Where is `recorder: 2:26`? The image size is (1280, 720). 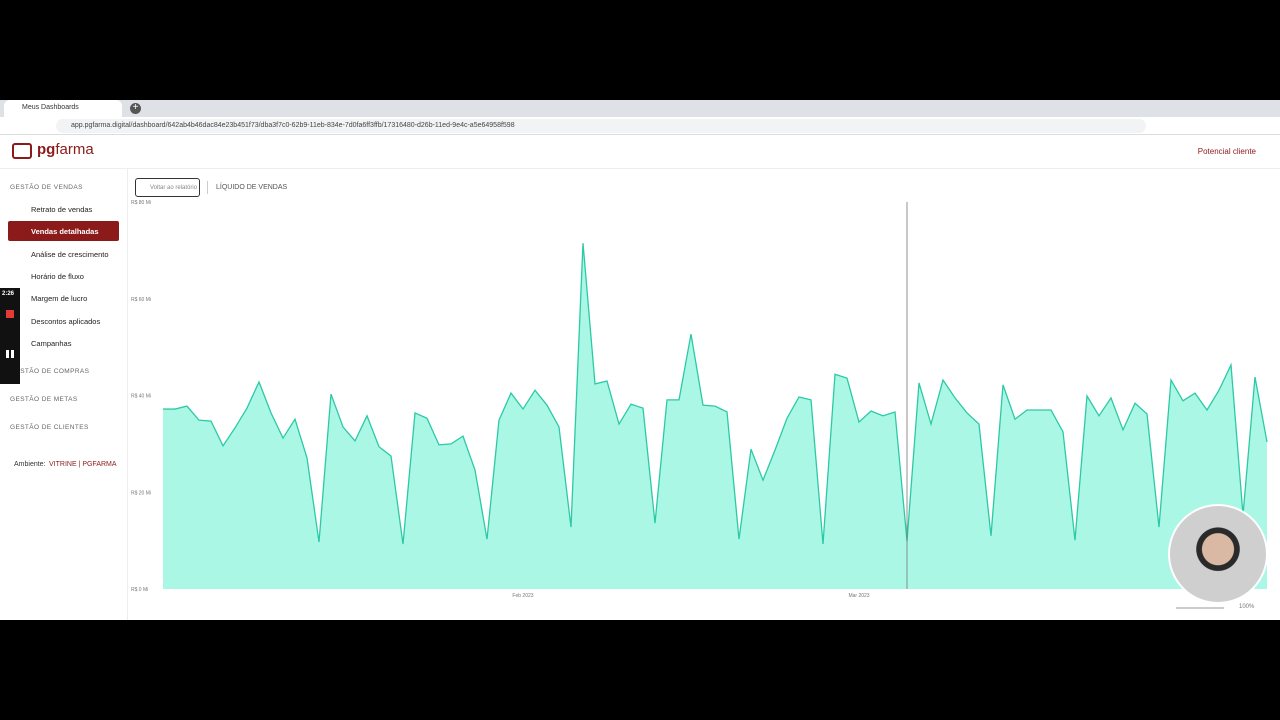 recorder: 2:26 is located at coordinates (10, 336).